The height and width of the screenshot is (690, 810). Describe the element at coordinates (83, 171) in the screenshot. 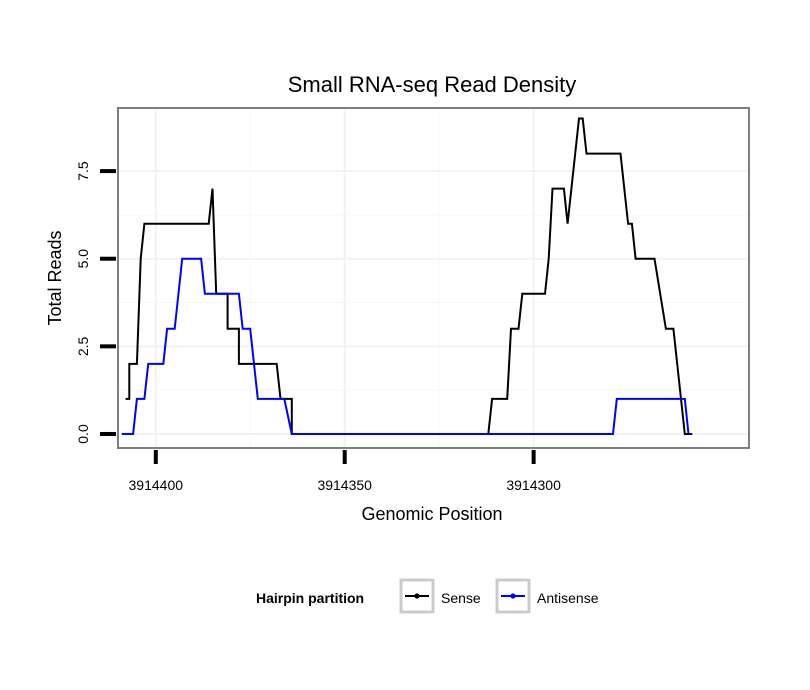

I see `y-tick-label: 7.5` at that location.